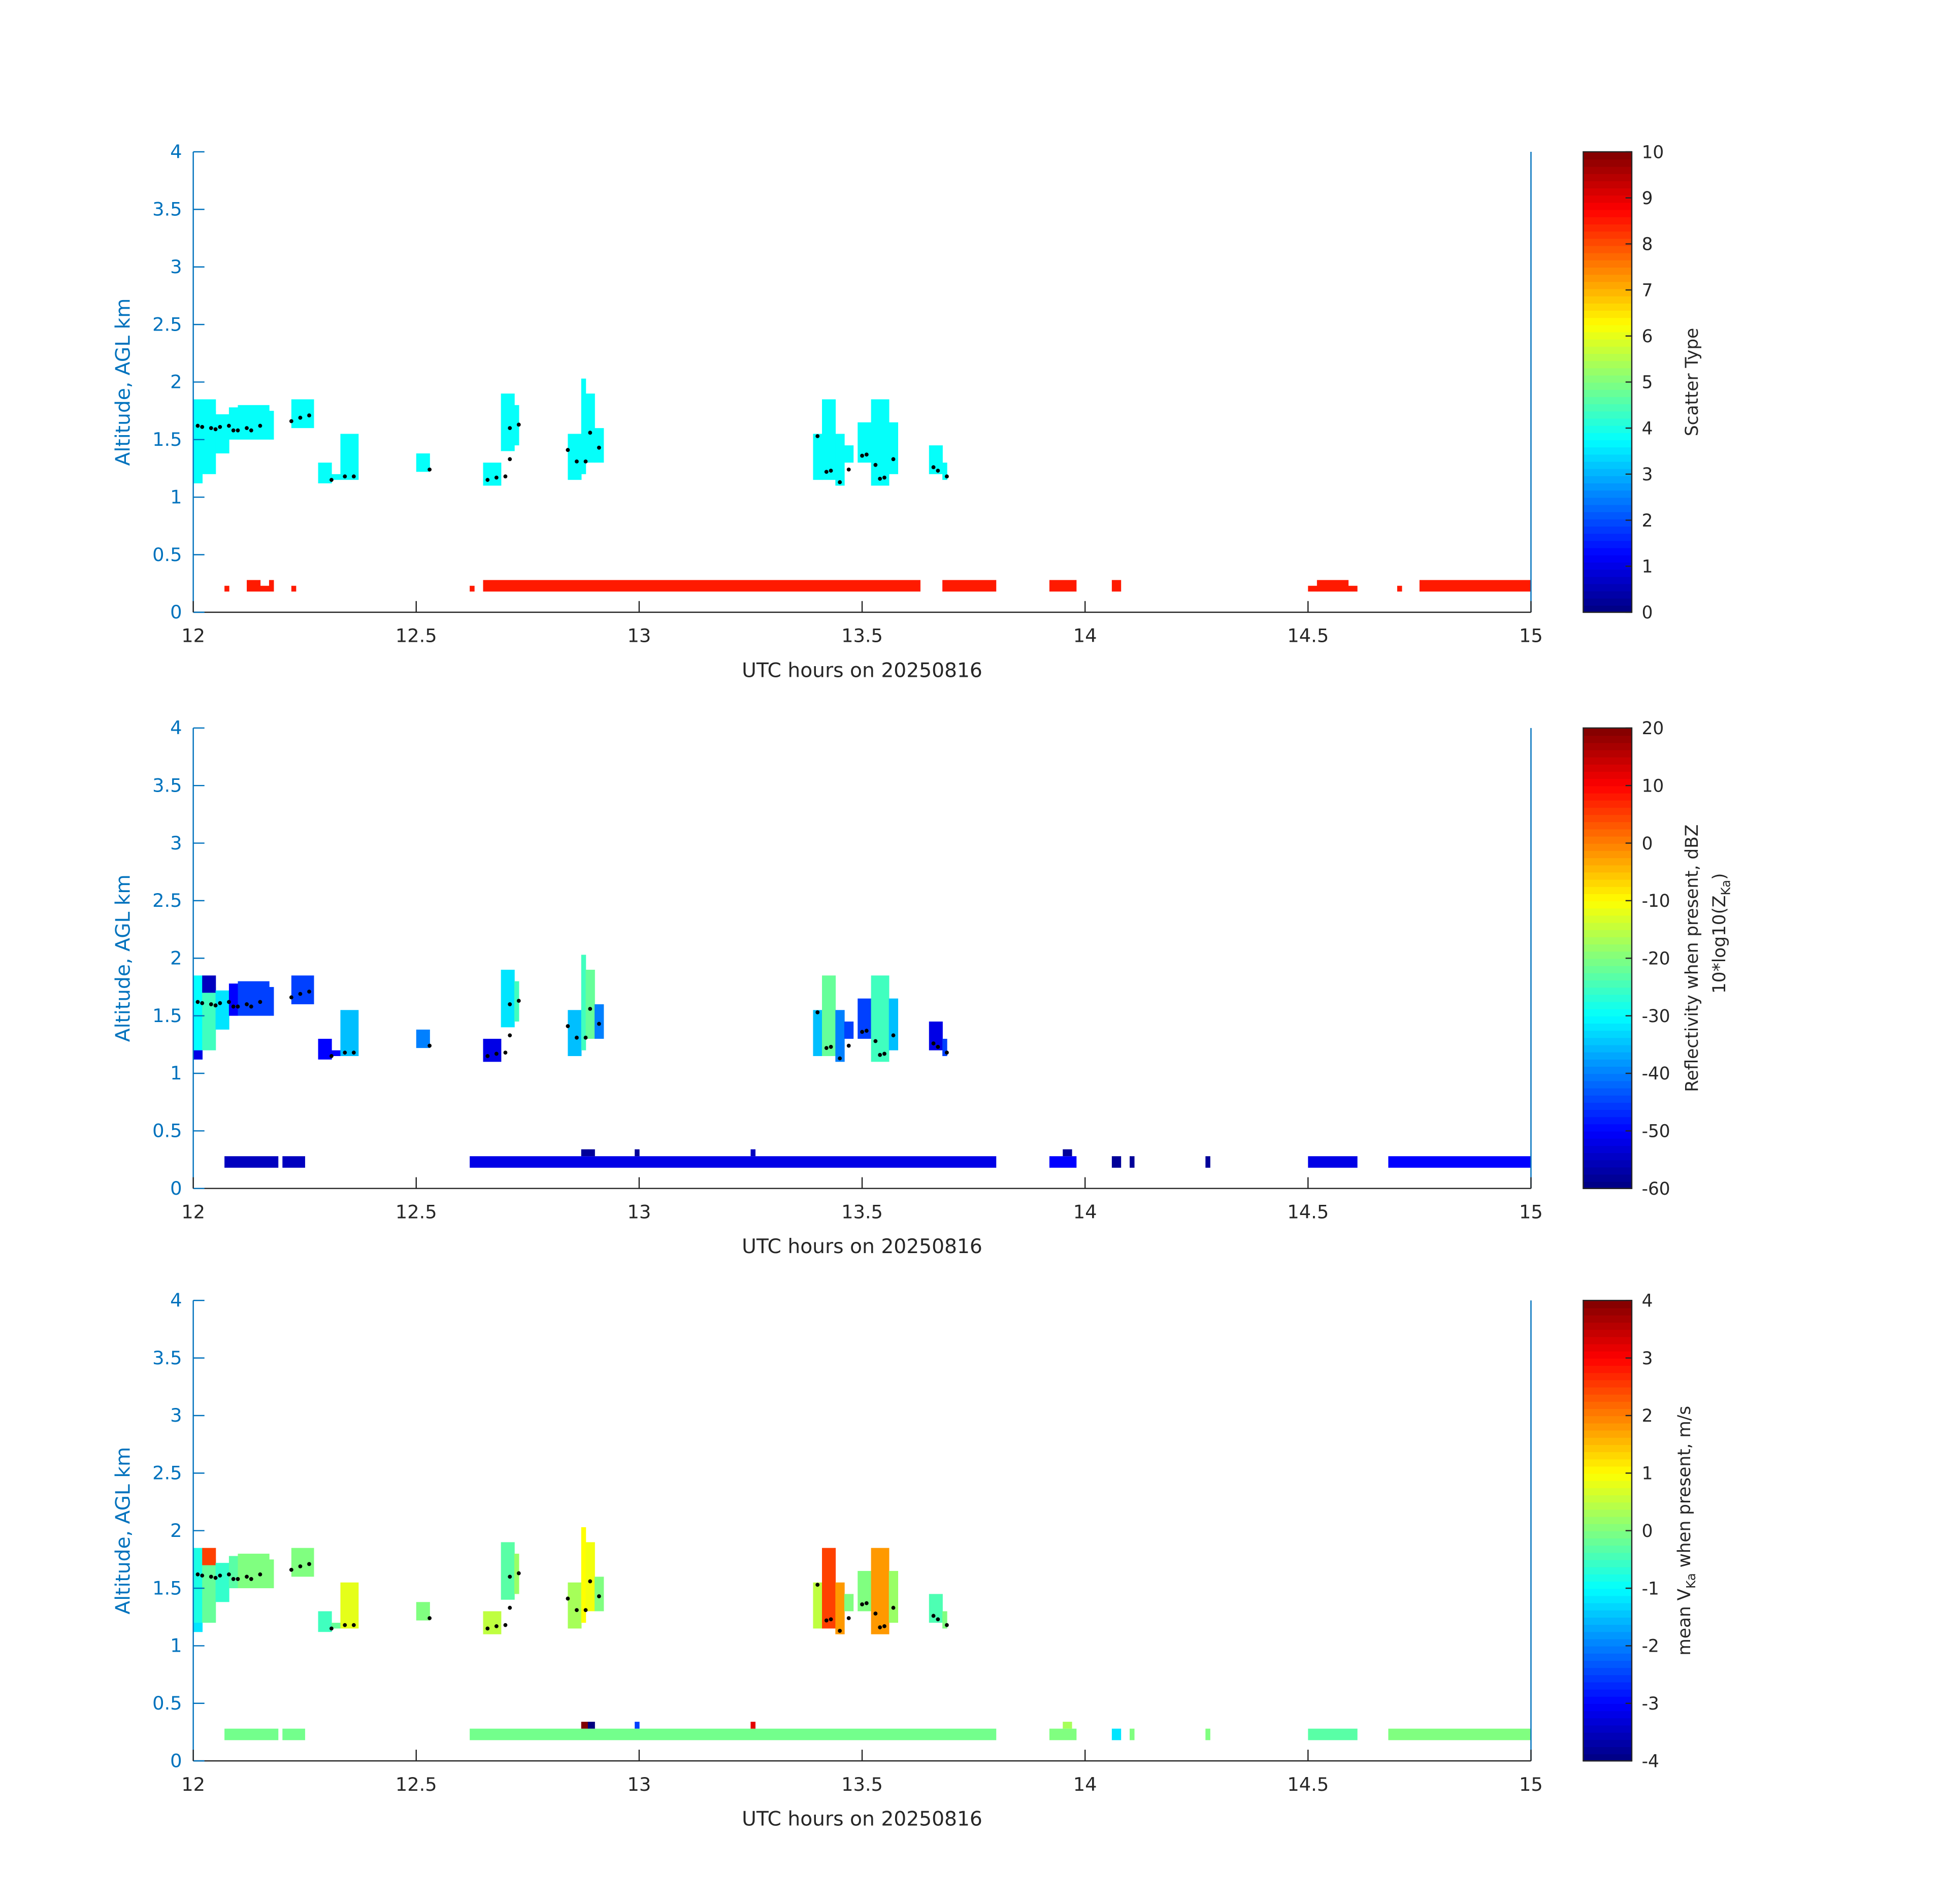  What do you see at coordinates (1684, 1622) in the screenshot?
I see `colorbar-label-main: mean V` at bounding box center [1684, 1622].